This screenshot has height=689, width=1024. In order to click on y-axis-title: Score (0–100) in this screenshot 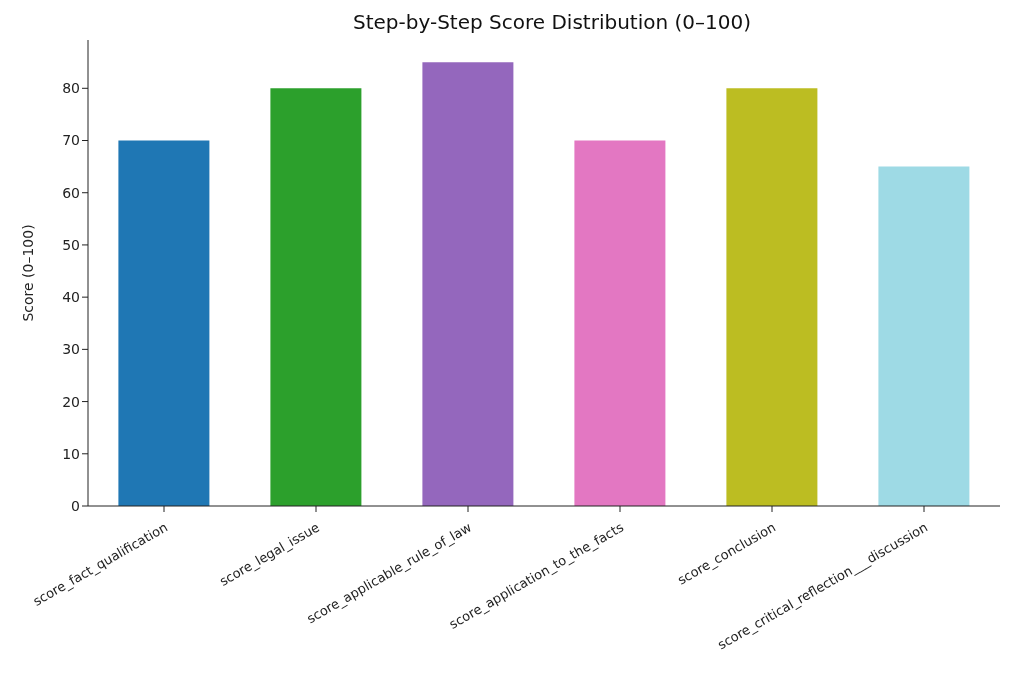, I will do `click(27, 273)`.